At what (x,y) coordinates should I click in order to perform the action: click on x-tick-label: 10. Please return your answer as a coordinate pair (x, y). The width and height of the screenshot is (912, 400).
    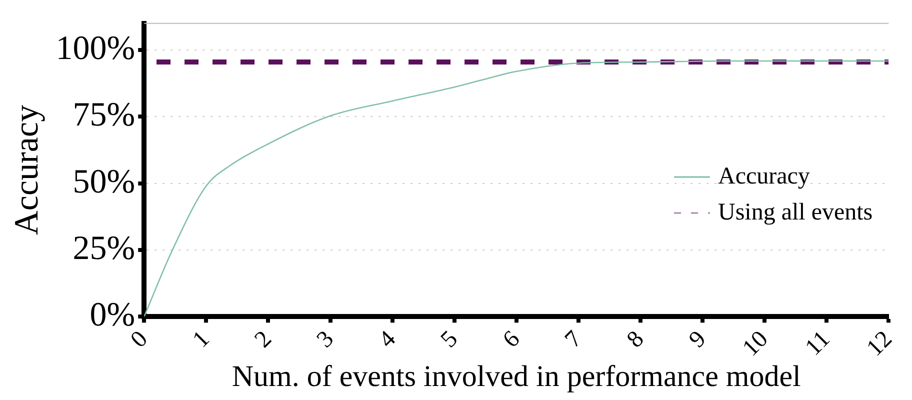
    Looking at the image, I should click on (756, 344).